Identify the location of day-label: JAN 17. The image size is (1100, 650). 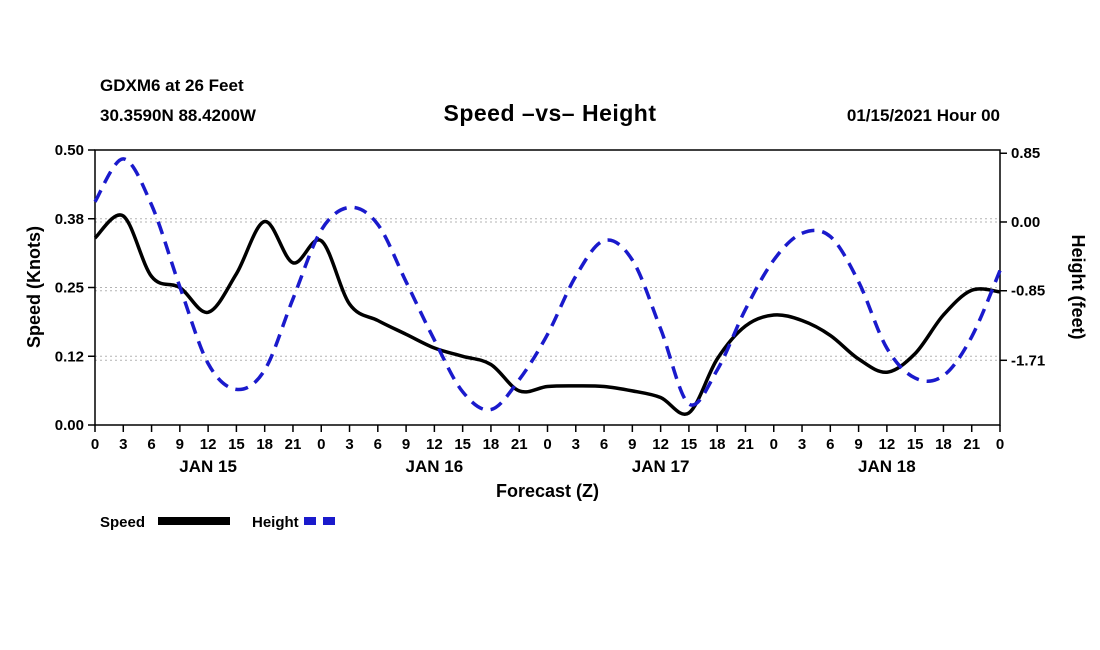
(661, 466).